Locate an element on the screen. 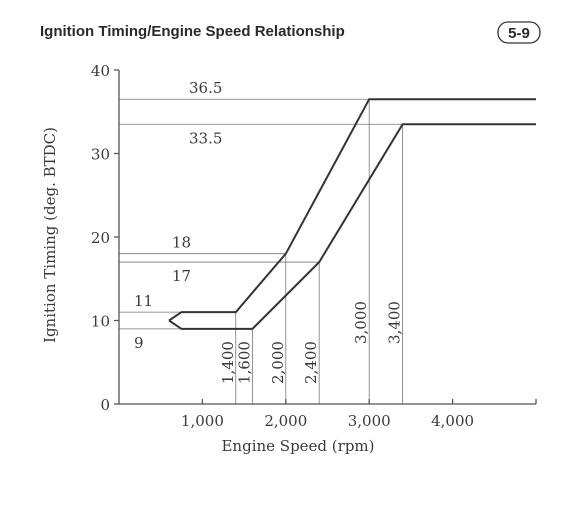 Image resolution: width=586 pixels, height=506 pixels. figure-label-badge: 5-9 is located at coordinates (519, 32).